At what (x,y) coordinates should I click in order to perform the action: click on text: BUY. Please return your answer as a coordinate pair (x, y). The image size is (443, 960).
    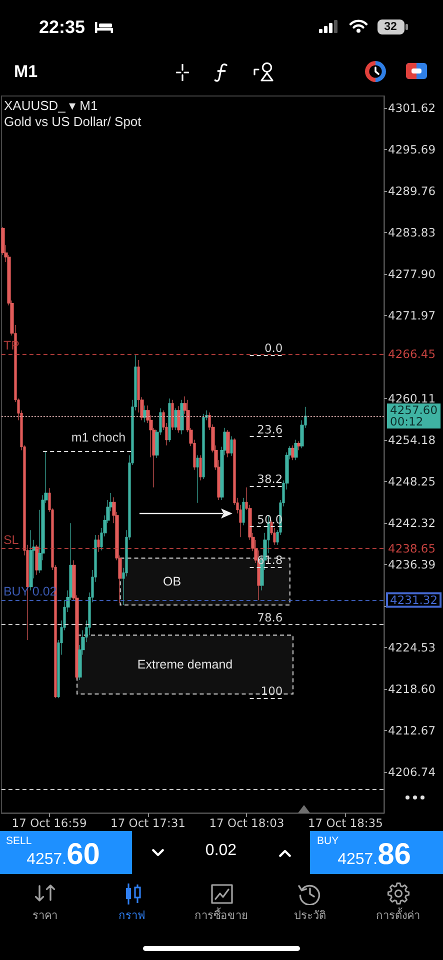
    Looking at the image, I should click on (328, 841).